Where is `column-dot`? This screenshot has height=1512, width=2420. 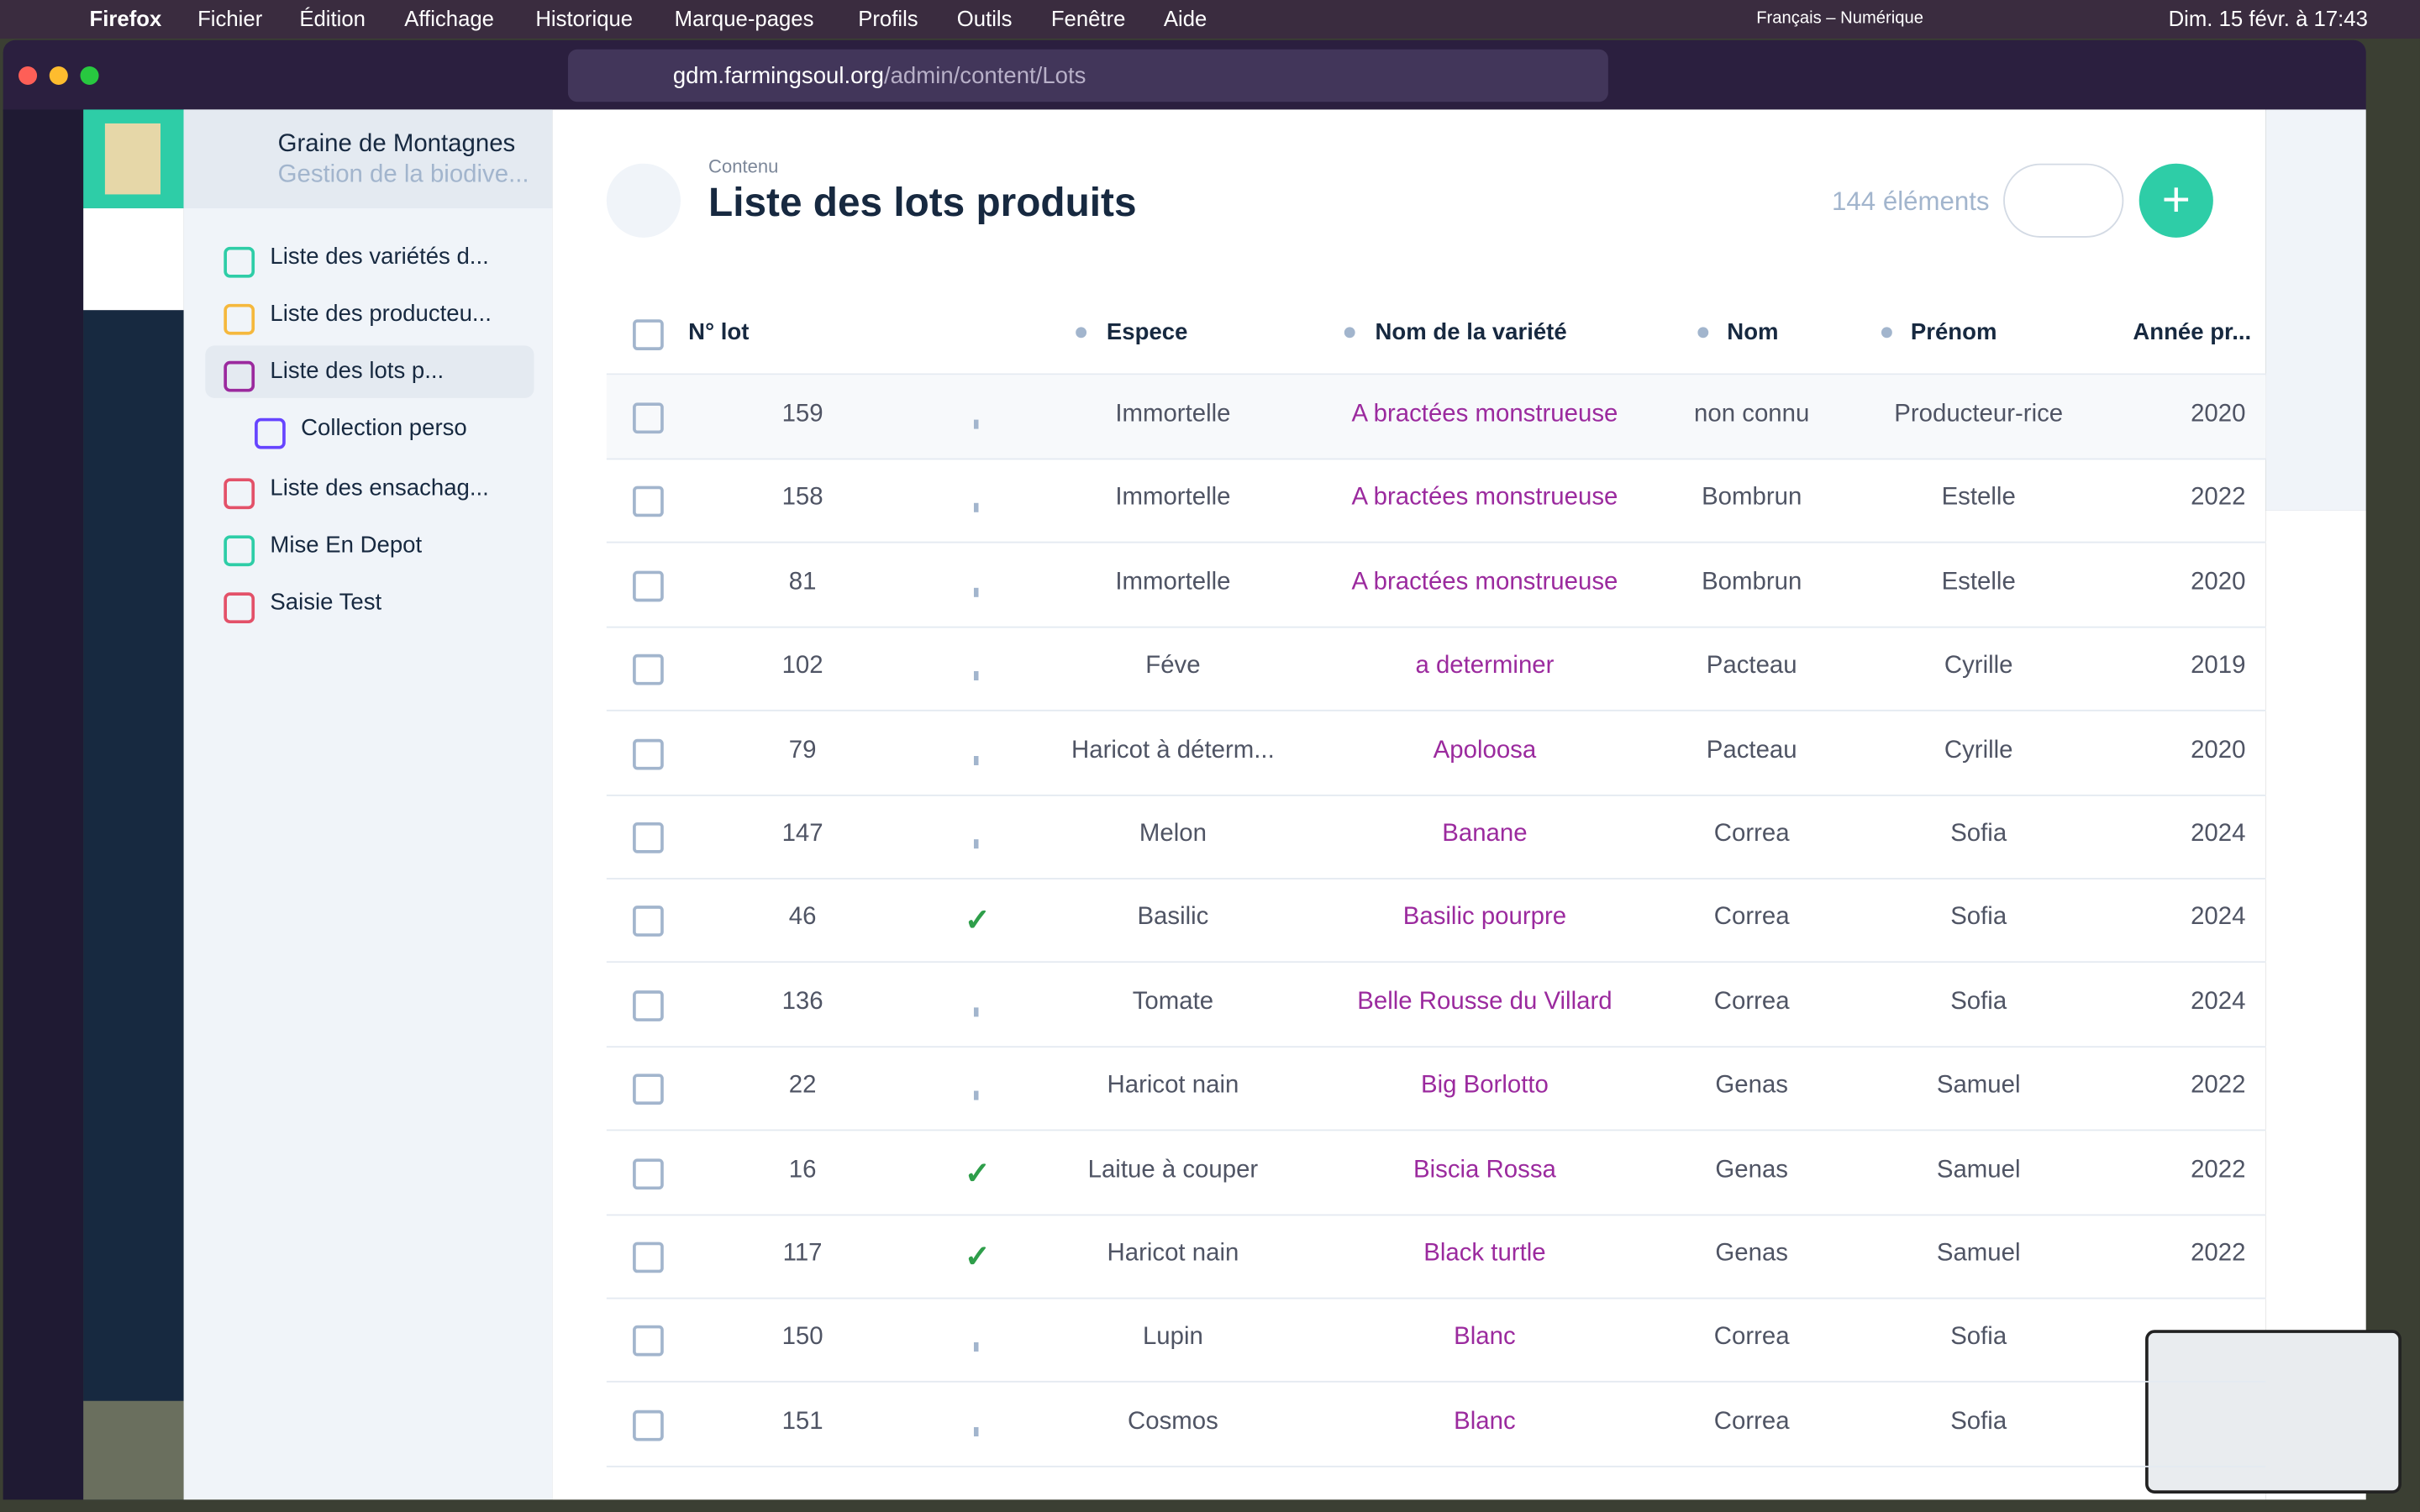
column-dot is located at coordinates (1886, 333).